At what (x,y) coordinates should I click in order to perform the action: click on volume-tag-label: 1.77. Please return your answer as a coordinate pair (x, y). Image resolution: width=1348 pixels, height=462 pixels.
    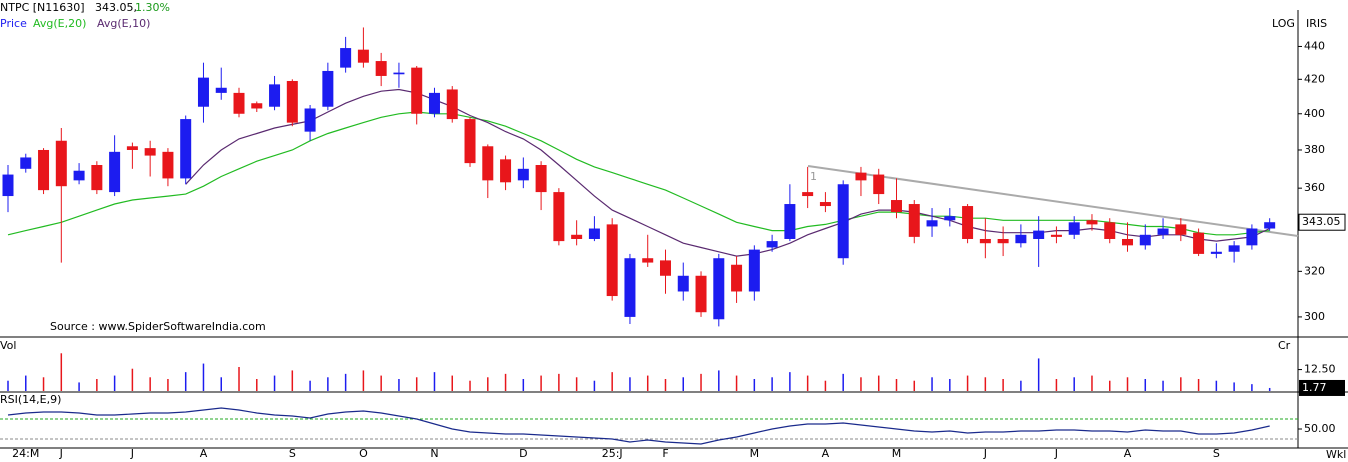
    Looking at the image, I should click on (1314, 387).